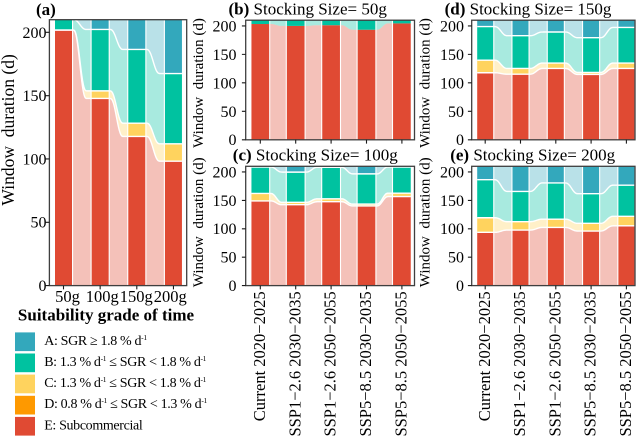 This screenshot has width=639, height=443. What do you see at coordinates (46, 9) in the screenshot?
I see `svg-text: (a)` at bounding box center [46, 9].